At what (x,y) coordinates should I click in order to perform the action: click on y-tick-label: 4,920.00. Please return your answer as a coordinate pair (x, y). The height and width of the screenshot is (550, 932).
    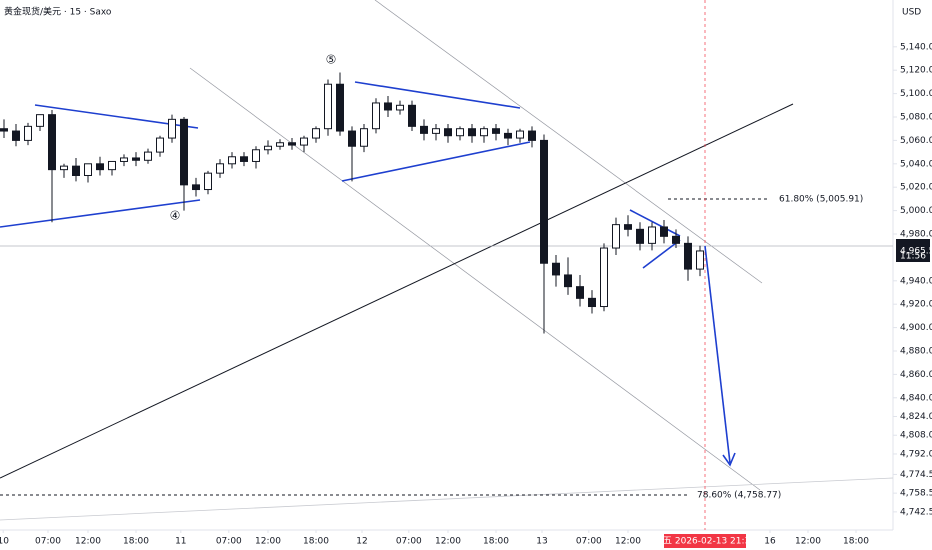
    Looking at the image, I should click on (916, 305).